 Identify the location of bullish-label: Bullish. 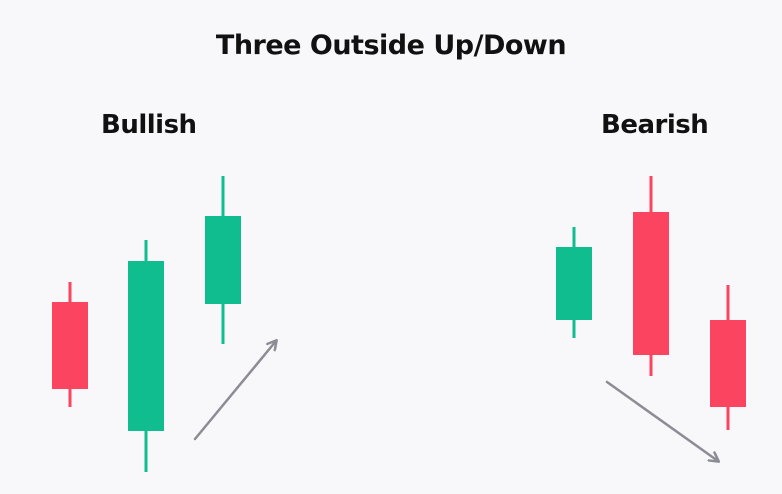
(149, 125).